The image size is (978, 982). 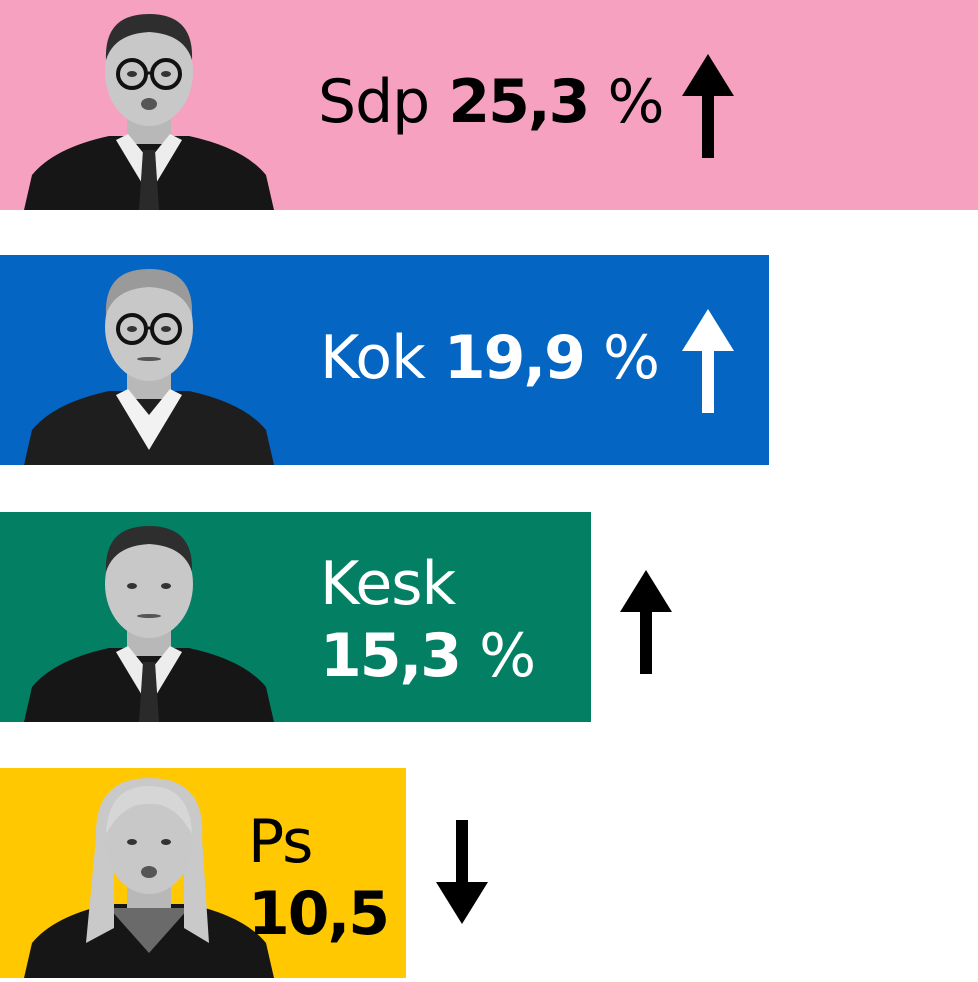 I want to click on arrow-down-icon, so click(x=462, y=872).